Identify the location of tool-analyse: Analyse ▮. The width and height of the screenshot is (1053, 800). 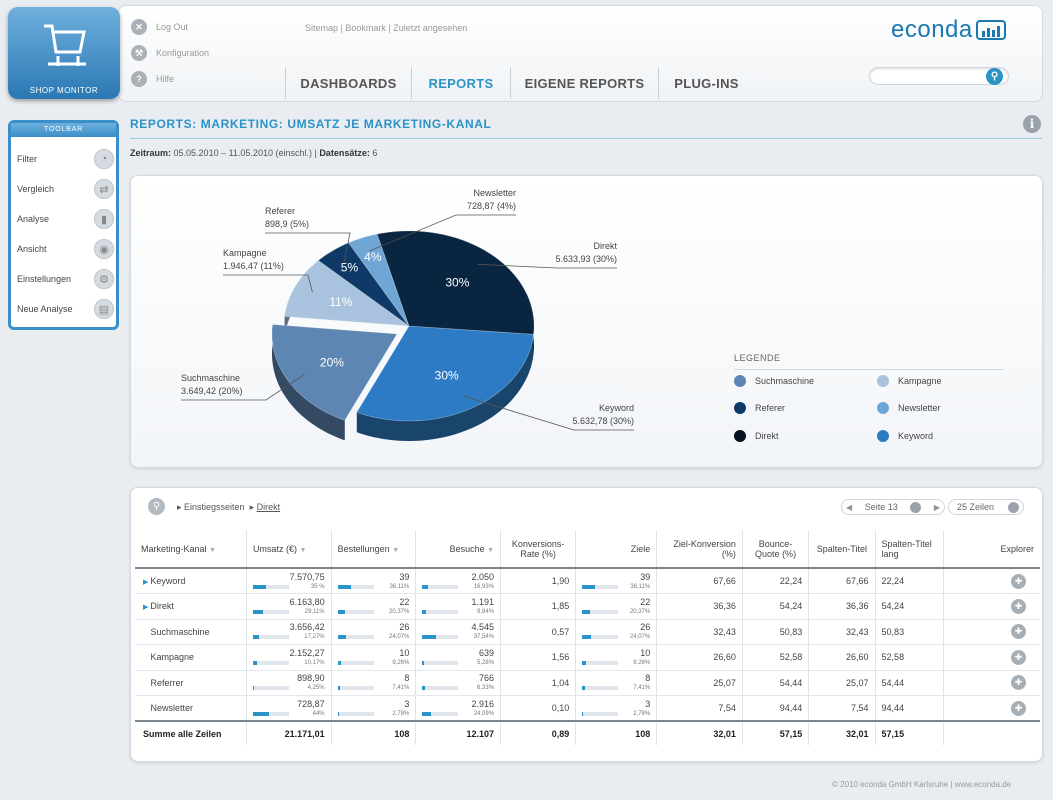
(68, 219).